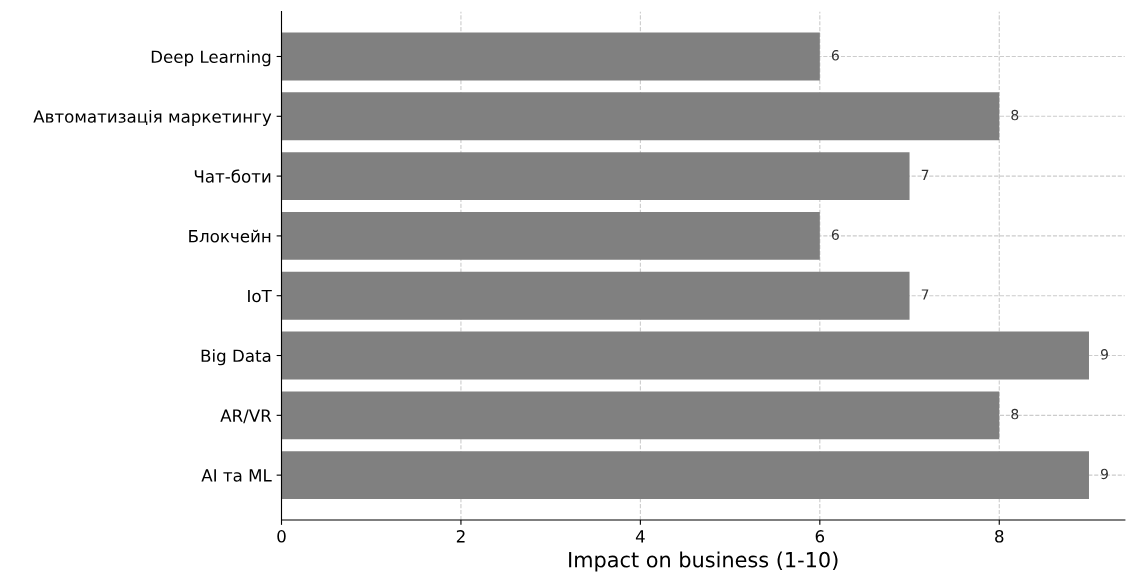 The width and height of the screenshot is (1126, 581). Describe the element at coordinates (703, 561) in the screenshot. I see `x-axis-title: Impact on business (1-10)` at that location.